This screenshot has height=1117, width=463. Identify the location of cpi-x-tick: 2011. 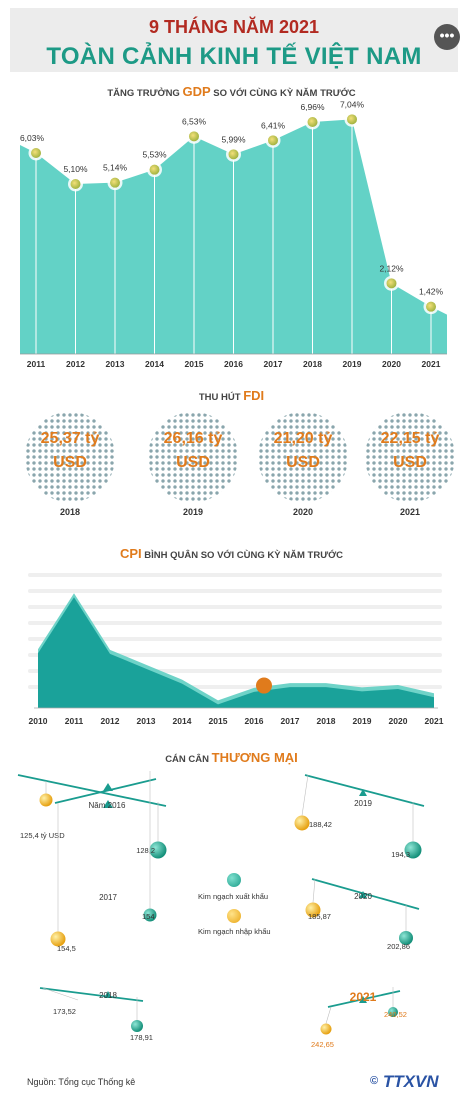
(74, 721).